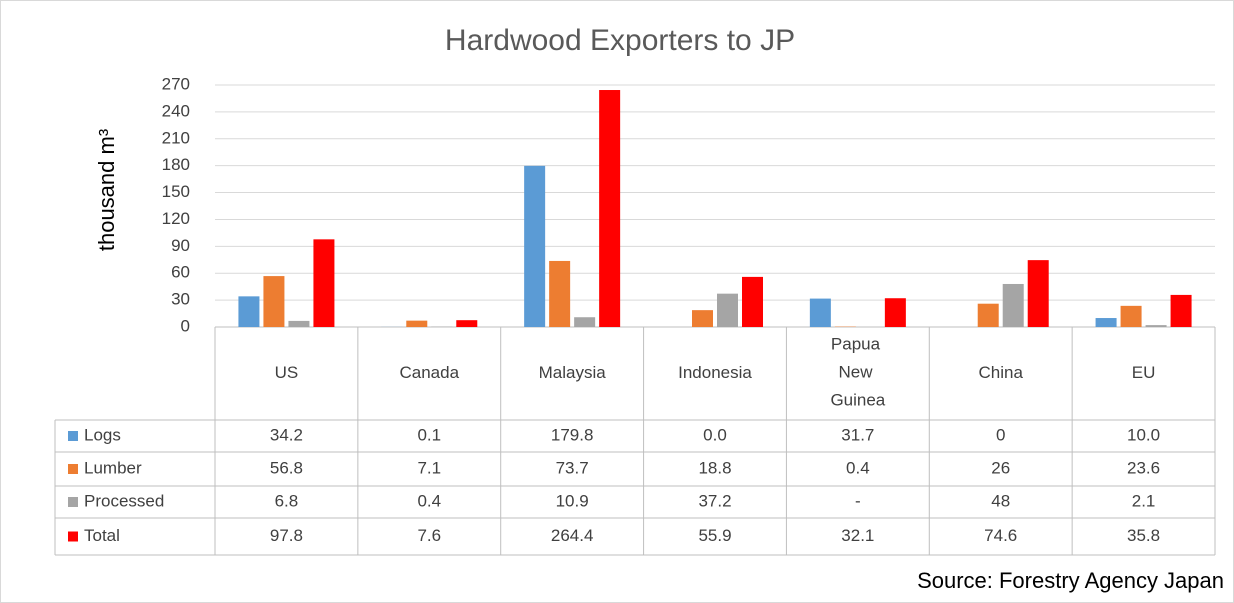  Describe the element at coordinates (1000, 434) in the screenshot. I see `table-value: 0` at that location.